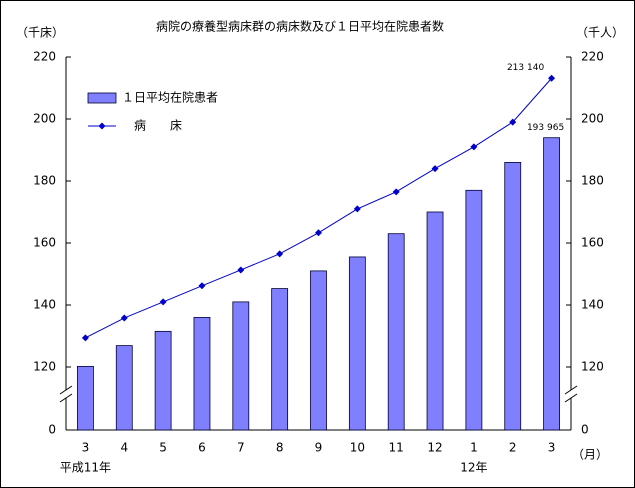 This screenshot has width=635, height=488. What do you see at coordinates (545, 128) in the screenshot?
I see `value-label: 193 965` at bounding box center [545, 128].